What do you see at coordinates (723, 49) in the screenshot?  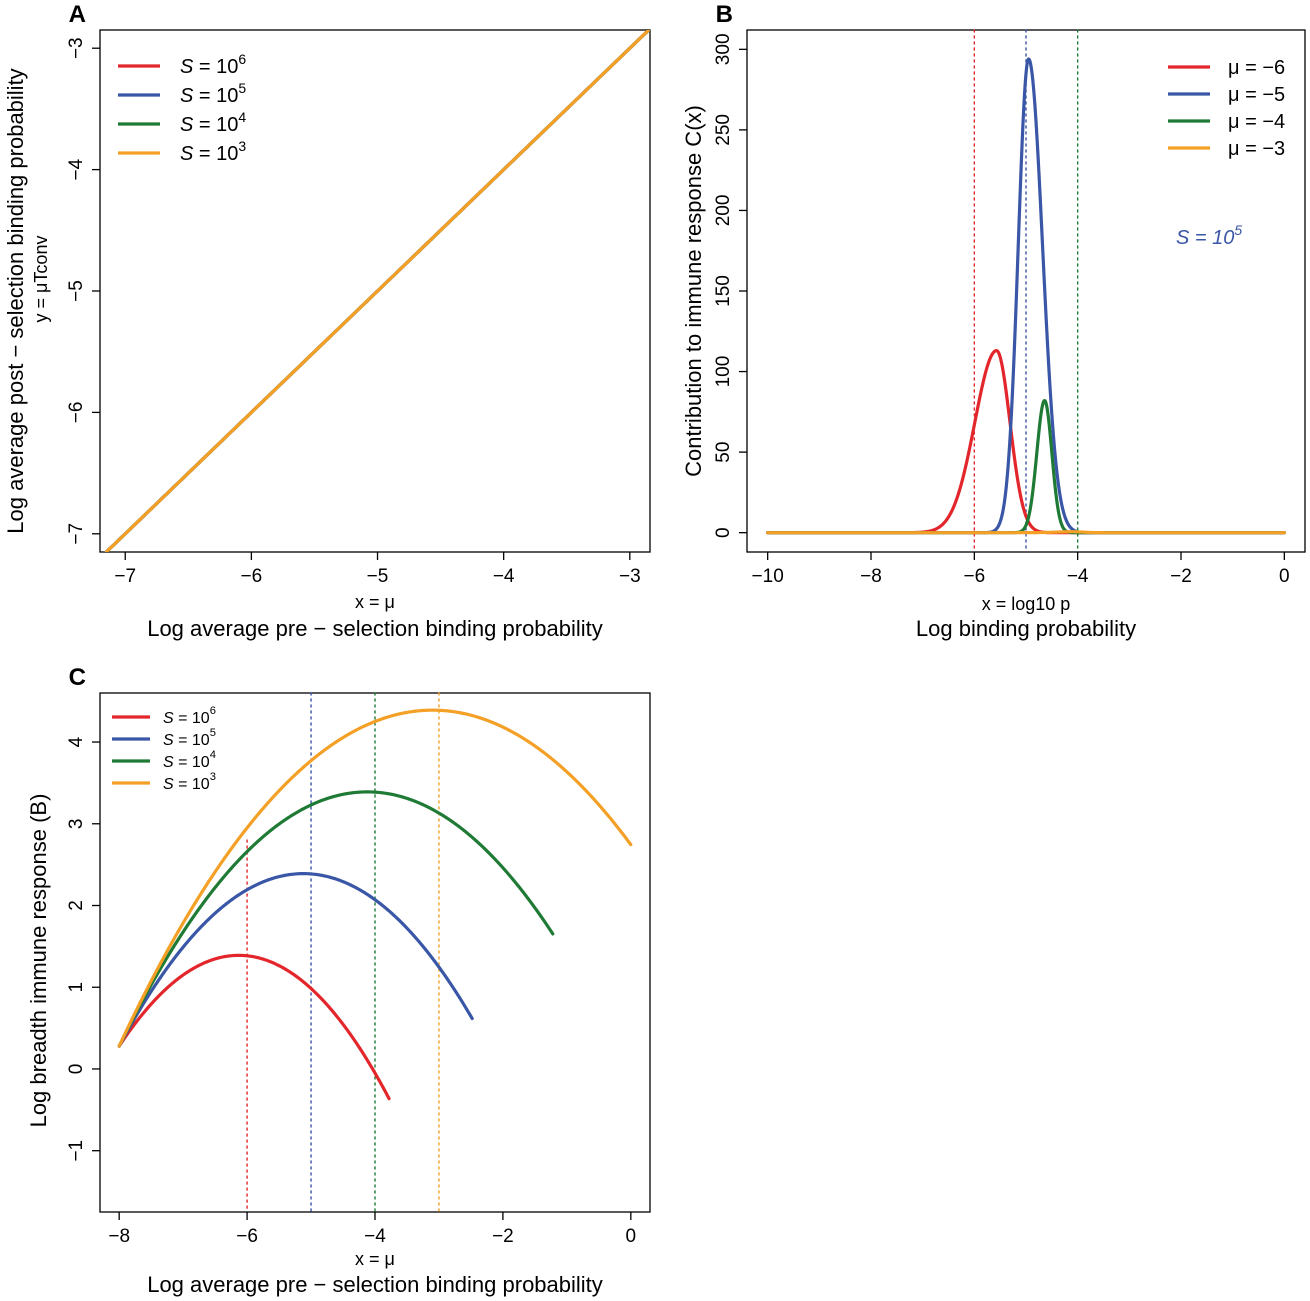 I see `y-tick-label: 300` at bounding box center [723, 49].